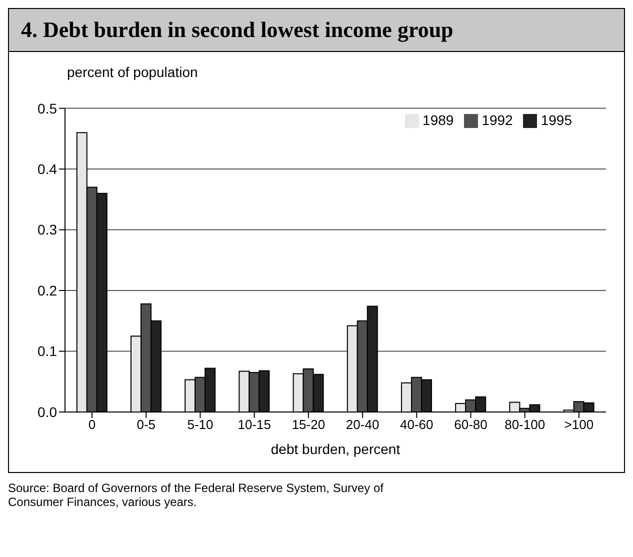  I want to click on x-tick-label: 10-15, so click(254, 424).